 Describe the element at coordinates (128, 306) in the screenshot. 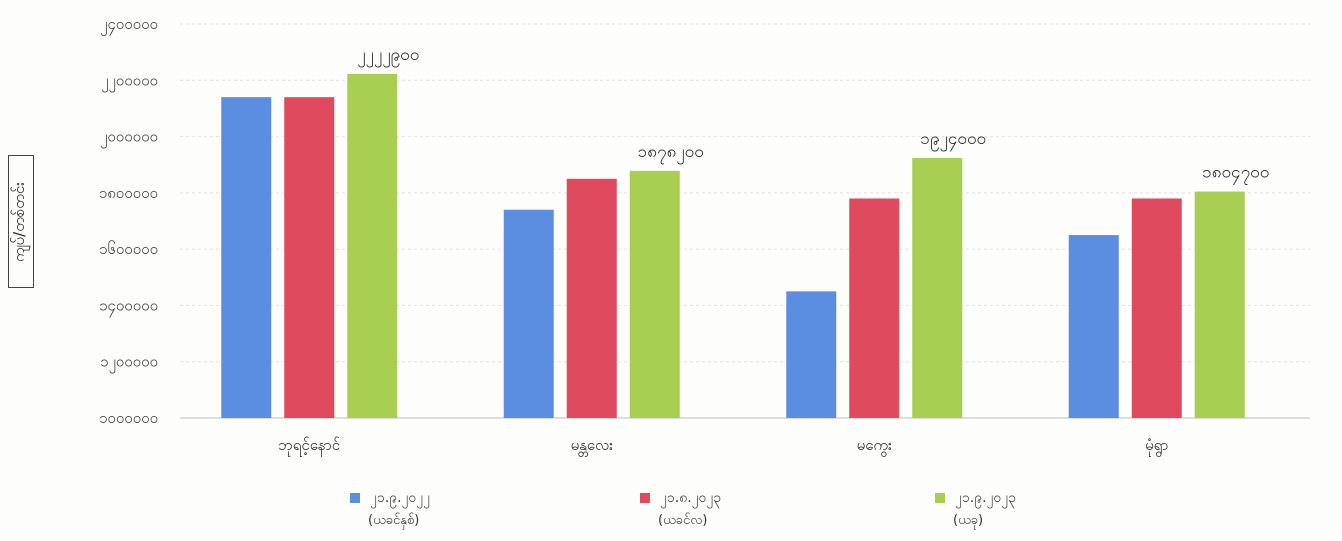

I see `y-tick-label: ၁၄၀၀၀၀၀` at that location.